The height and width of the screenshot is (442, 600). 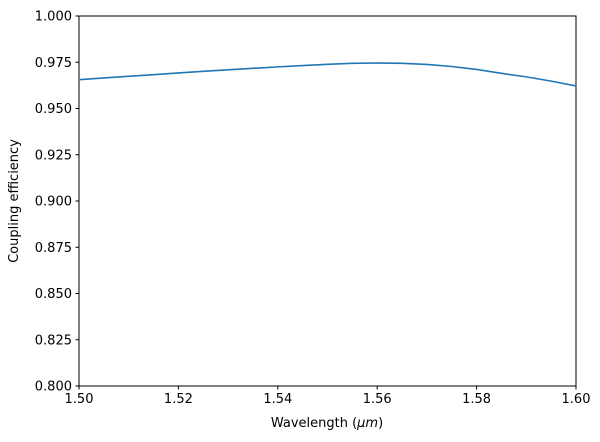 What do you see at coordinates (53, 17) in the screenshot?
I see `y-tick-label: 1.000` at bounding box center [53, 17].